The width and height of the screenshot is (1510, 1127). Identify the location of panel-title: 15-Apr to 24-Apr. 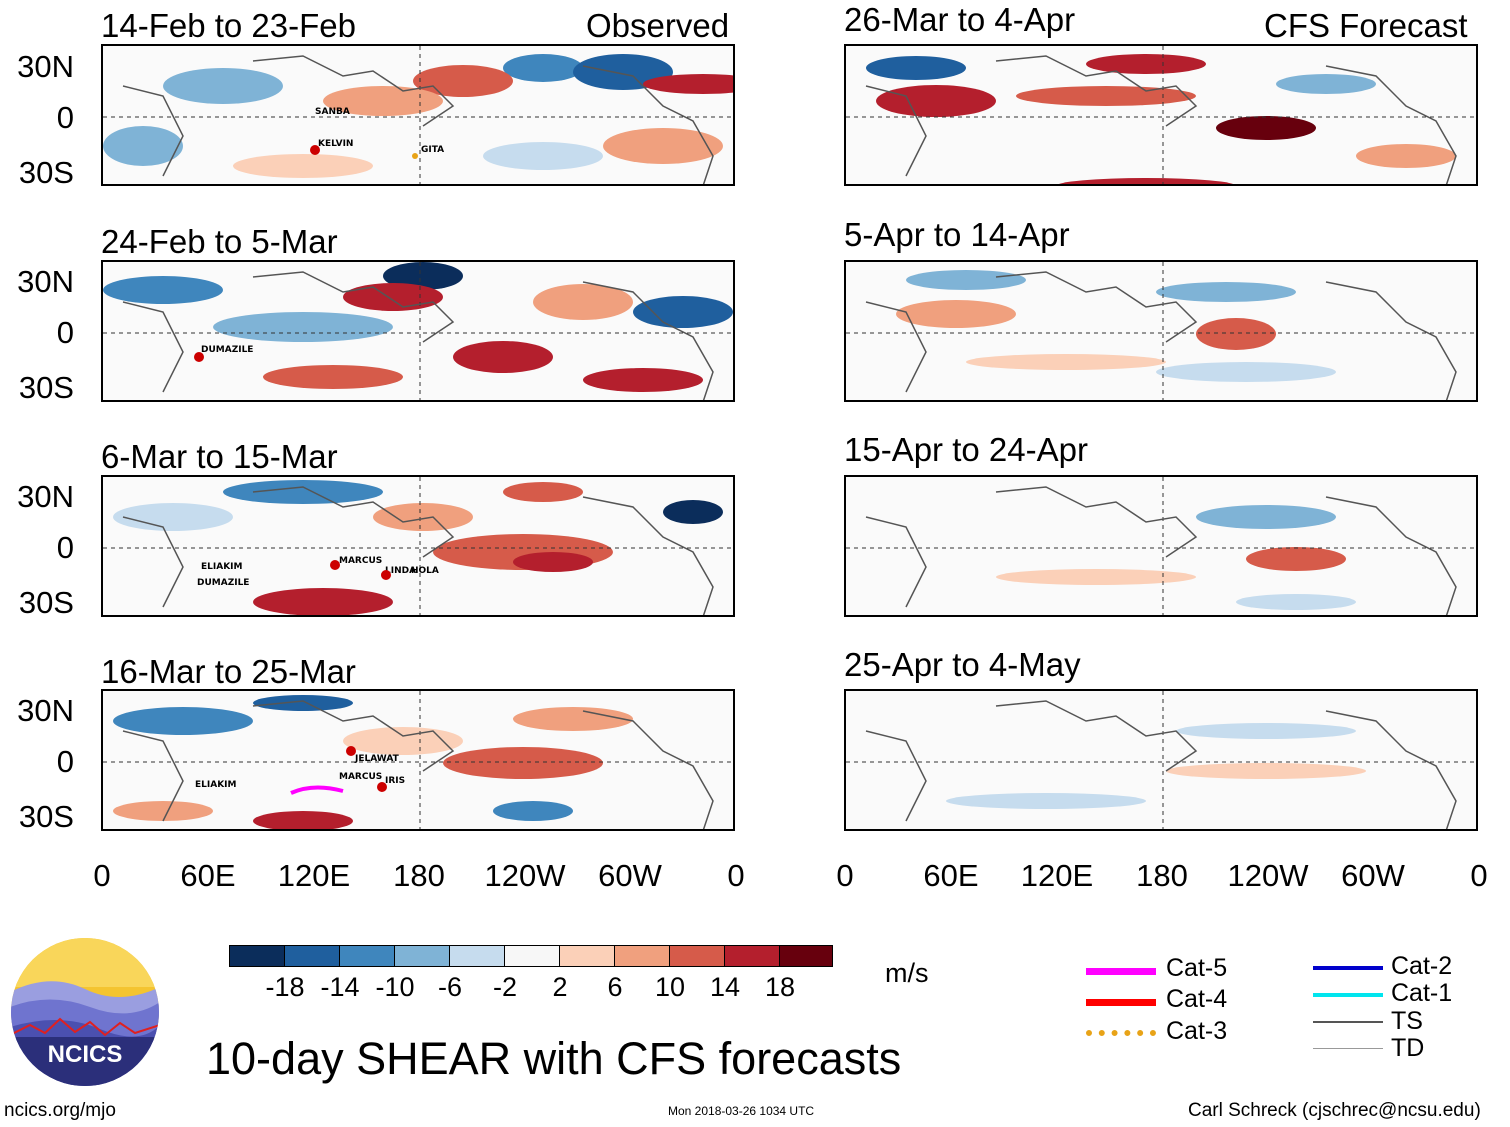
(966, 449).